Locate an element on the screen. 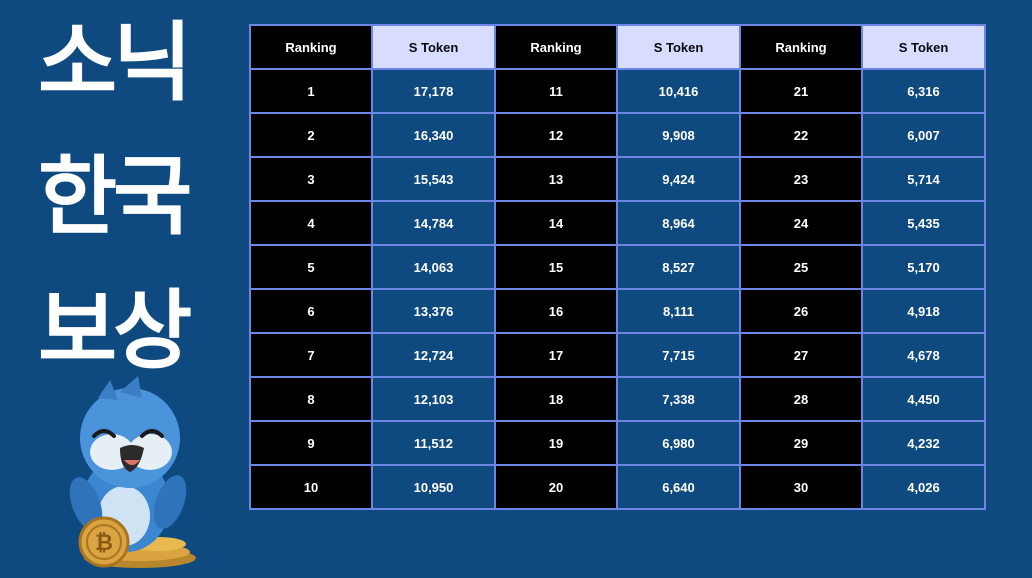 The width and height of the screenshot is (1032, 578). ranking-cell: 18 is located at coordinates (556, 399).